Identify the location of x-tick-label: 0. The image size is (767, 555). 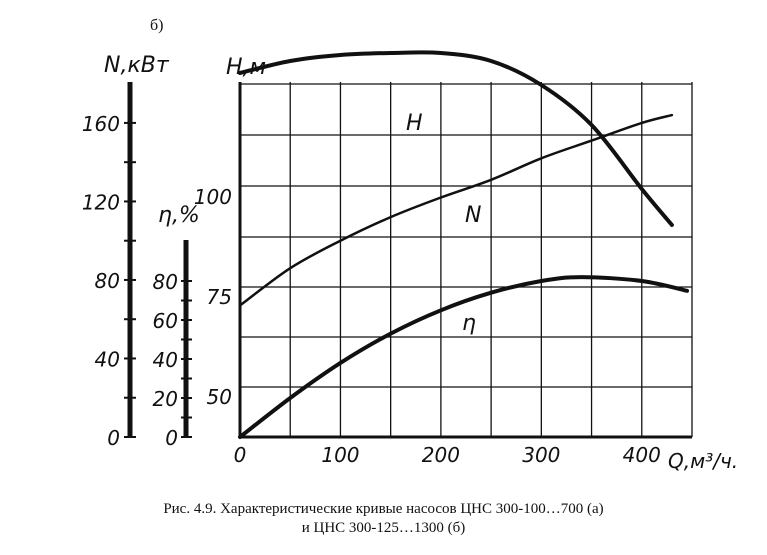
(240, 455).